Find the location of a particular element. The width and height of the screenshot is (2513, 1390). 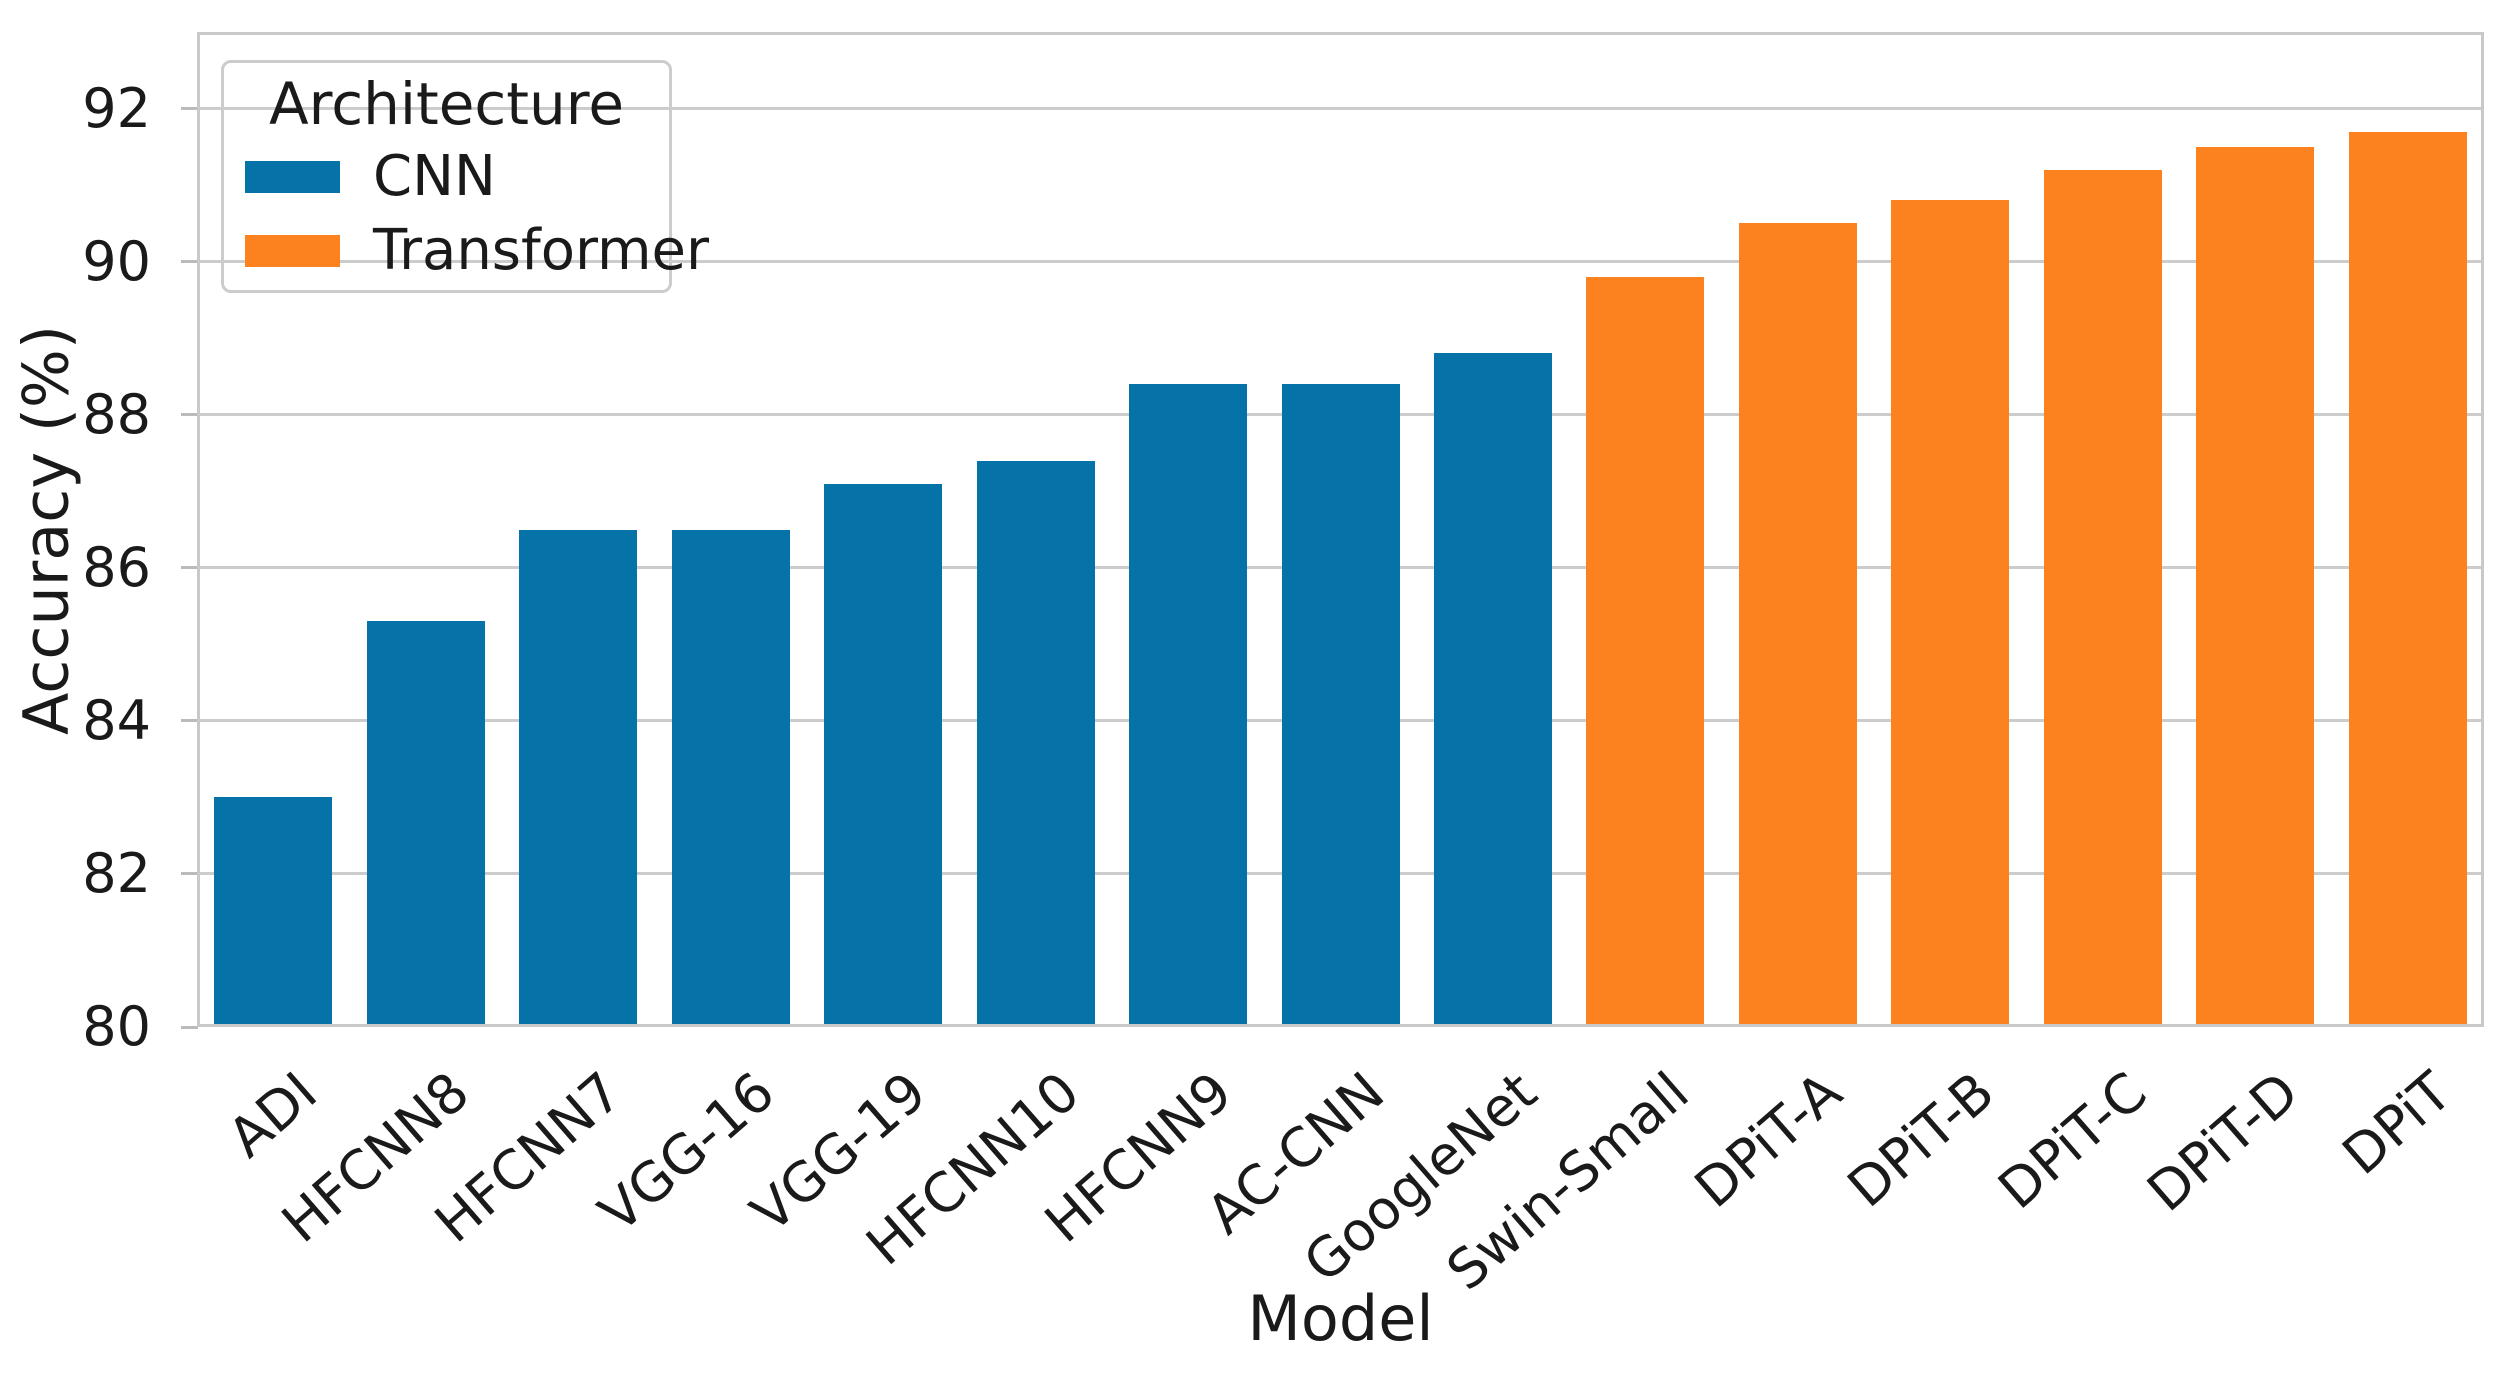

bar-dpit is located at coordinates (2407, 579).